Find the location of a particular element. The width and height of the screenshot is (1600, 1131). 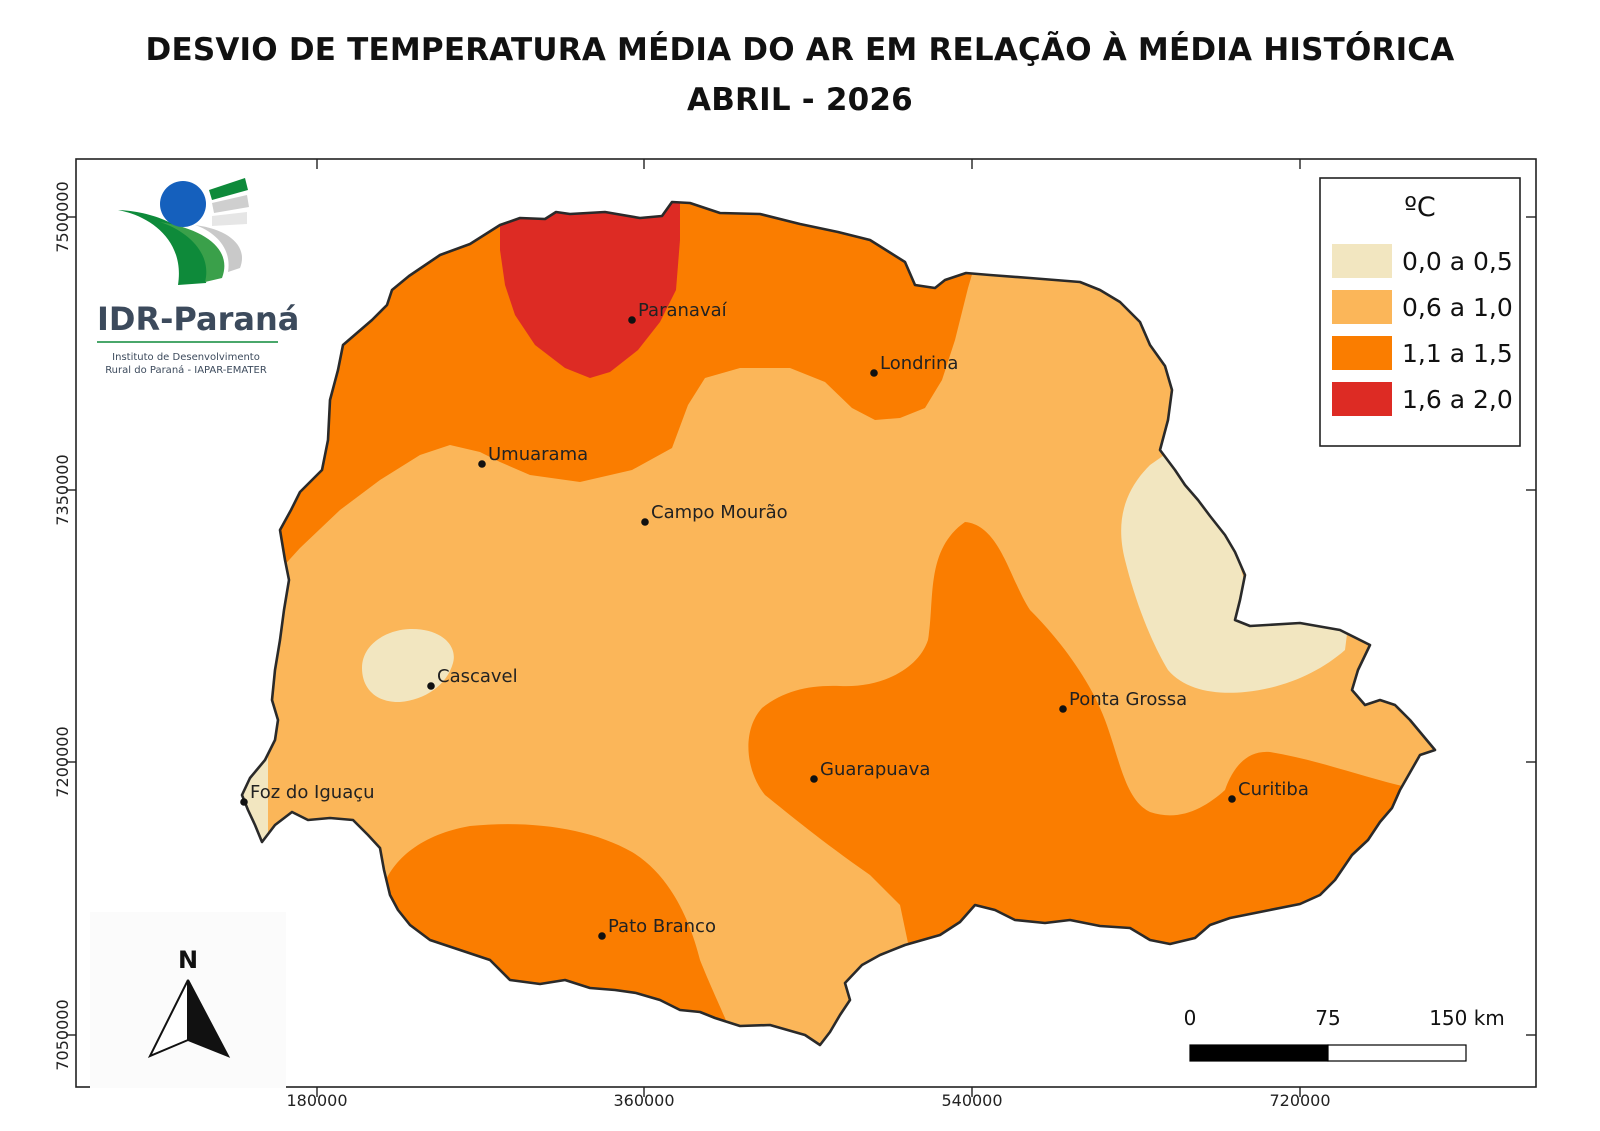

zone-0-0-0-5-foz is located at coordinates (255, 797).